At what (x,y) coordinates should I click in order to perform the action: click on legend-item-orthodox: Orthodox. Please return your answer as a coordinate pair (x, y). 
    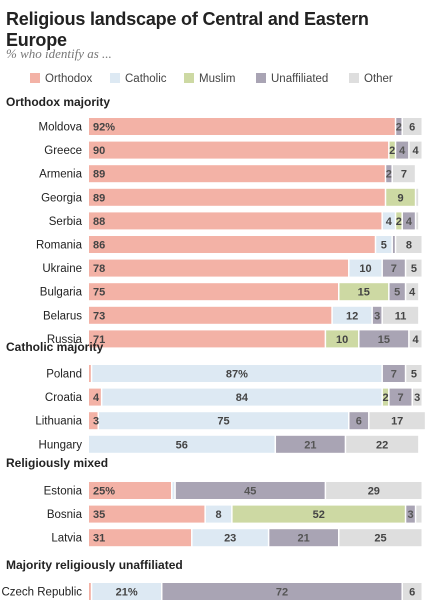
    Looking at the image, I should click on (61, 79).